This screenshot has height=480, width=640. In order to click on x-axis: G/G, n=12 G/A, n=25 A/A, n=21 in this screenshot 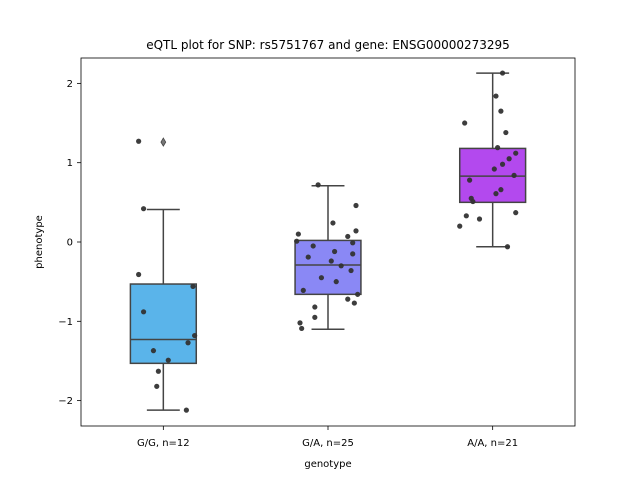, I will do `click(327, 437)`.